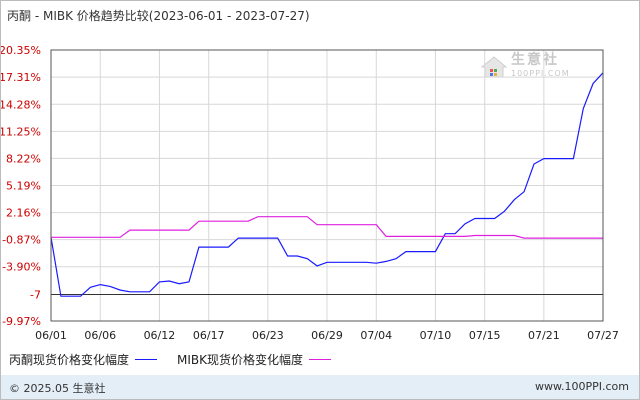 This screenshot has height=400, width=640. I want to click on house-logo-icon, so click(494, 67).